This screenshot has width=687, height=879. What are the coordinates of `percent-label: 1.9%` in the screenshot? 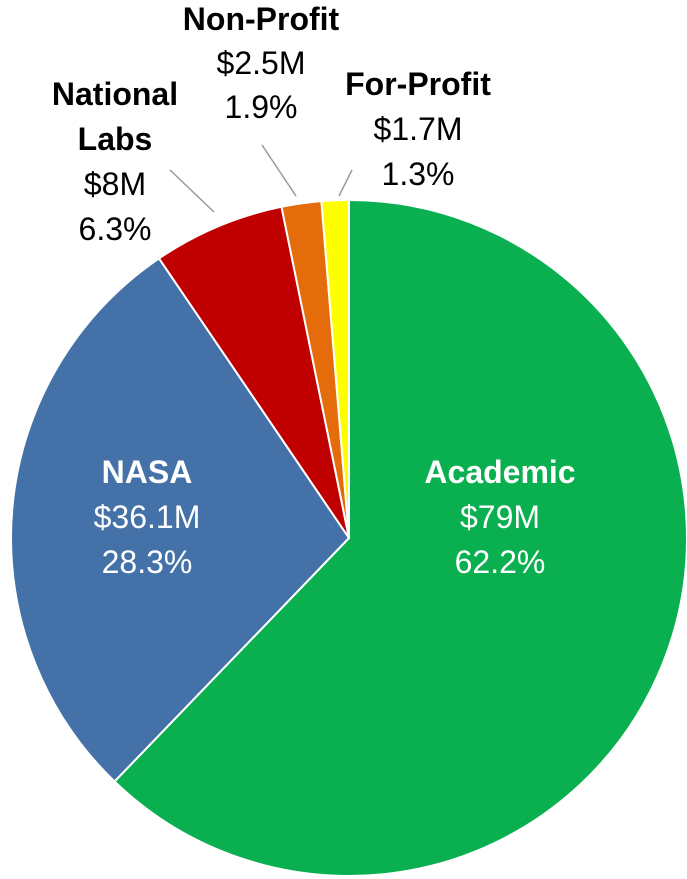 It's located at (261, 107).